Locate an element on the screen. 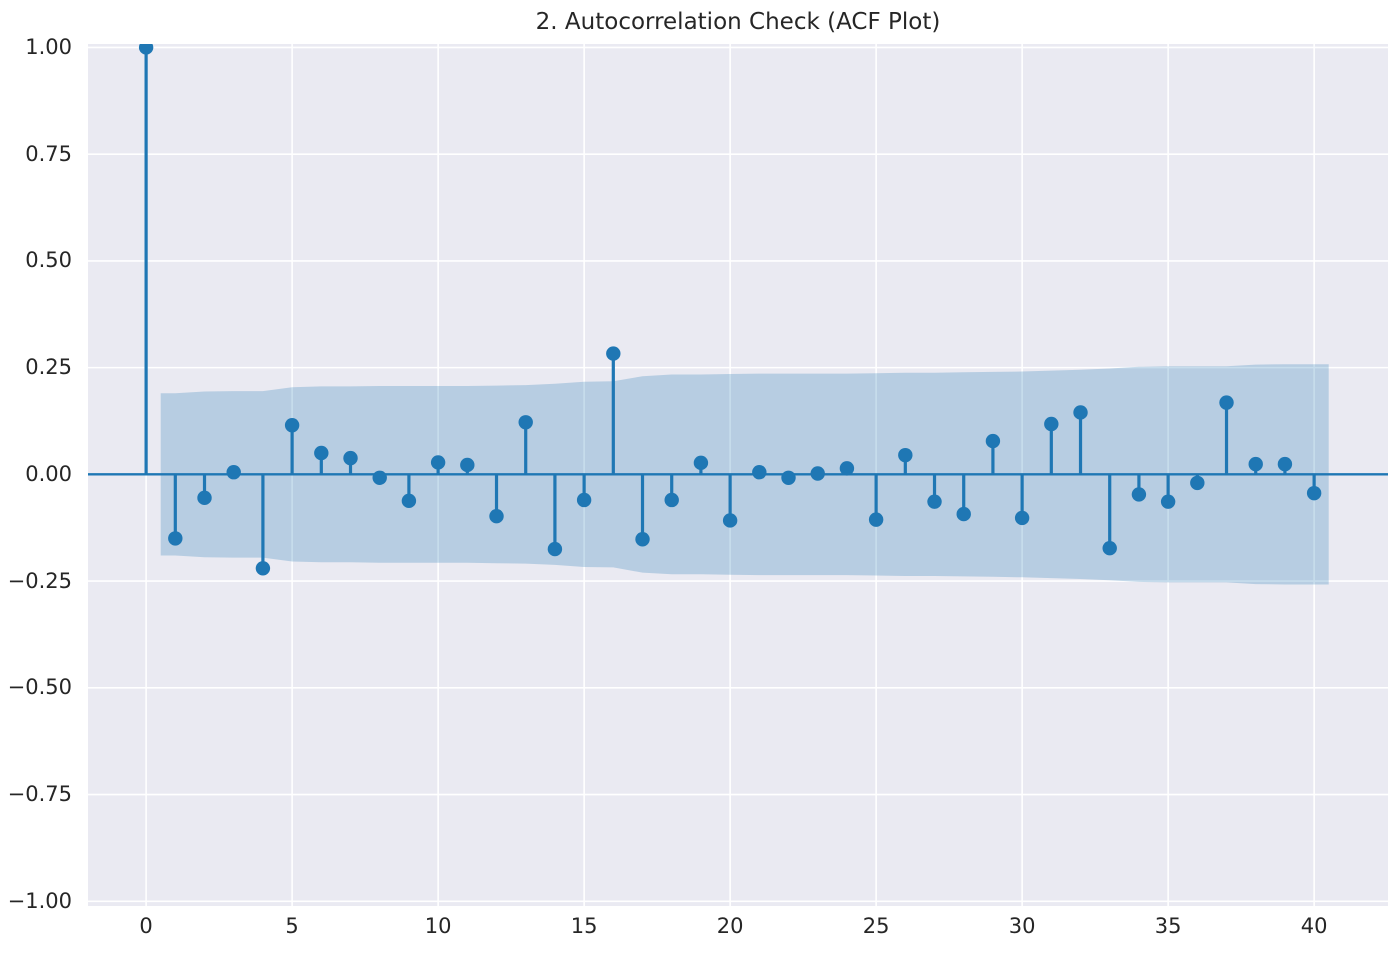 This screenshot has width=1400, height=953. x-tick-label: 5 is located at coordinates (292, 926).